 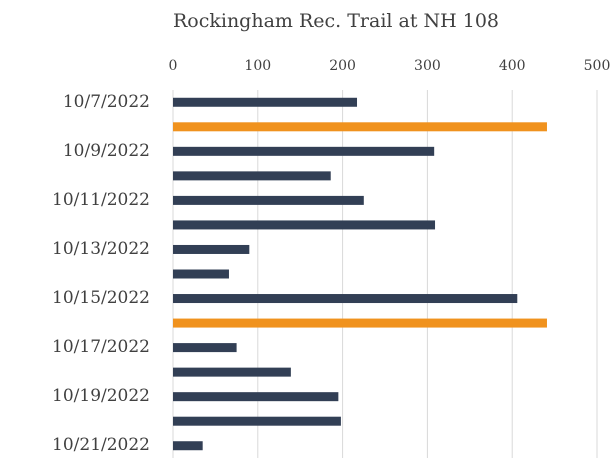 I want to click on y-tick-label: 10/21/2022, so click(x=101, y=445).